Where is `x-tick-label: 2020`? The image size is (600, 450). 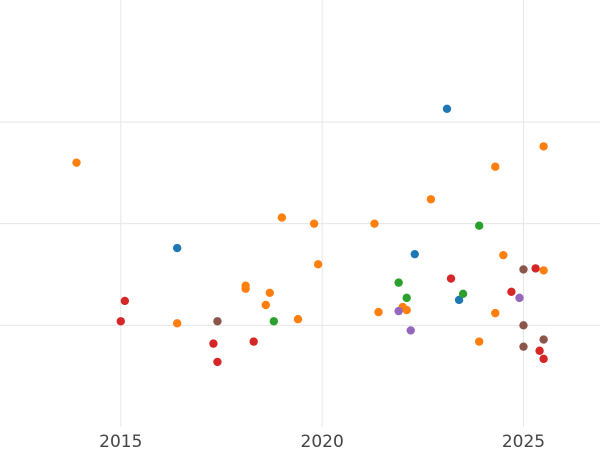 x-tick-label: 2020 is located at coordinates (322, 441).